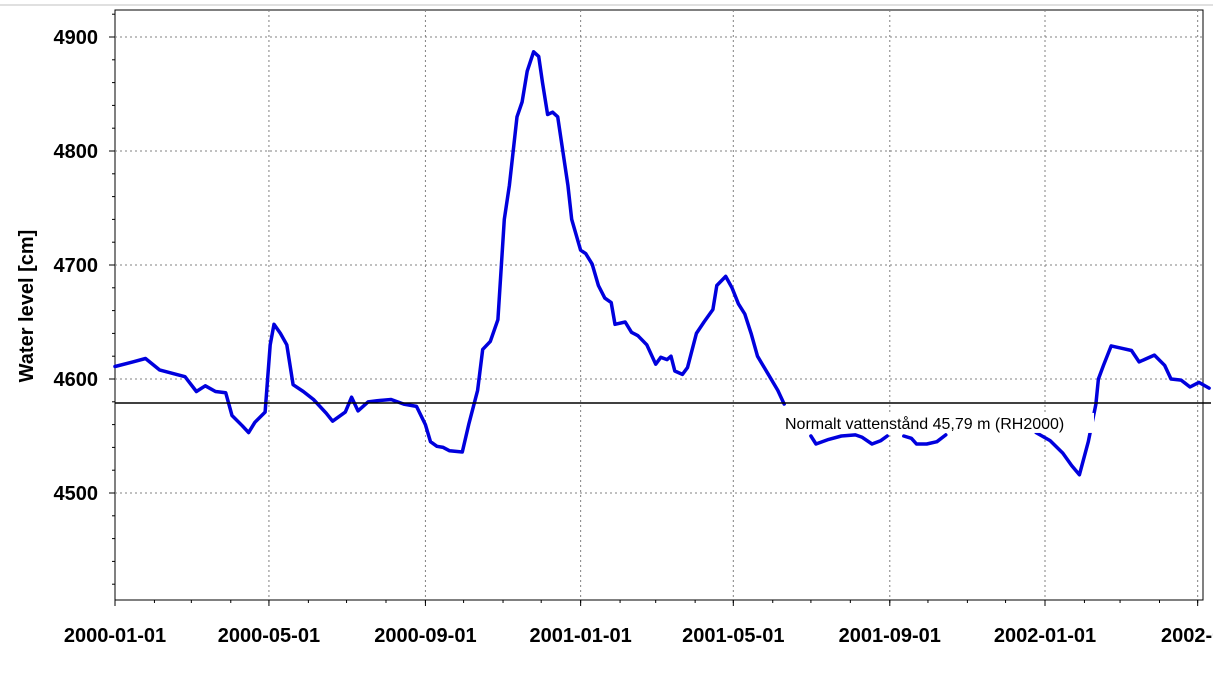 Image resolution: width=1213 pixels, height=680 pixels. What do you see at coordinates (1187, 636) in the screenshot?
I see `x-tick-label: 2002-05` at bounding box center [1187, 636].